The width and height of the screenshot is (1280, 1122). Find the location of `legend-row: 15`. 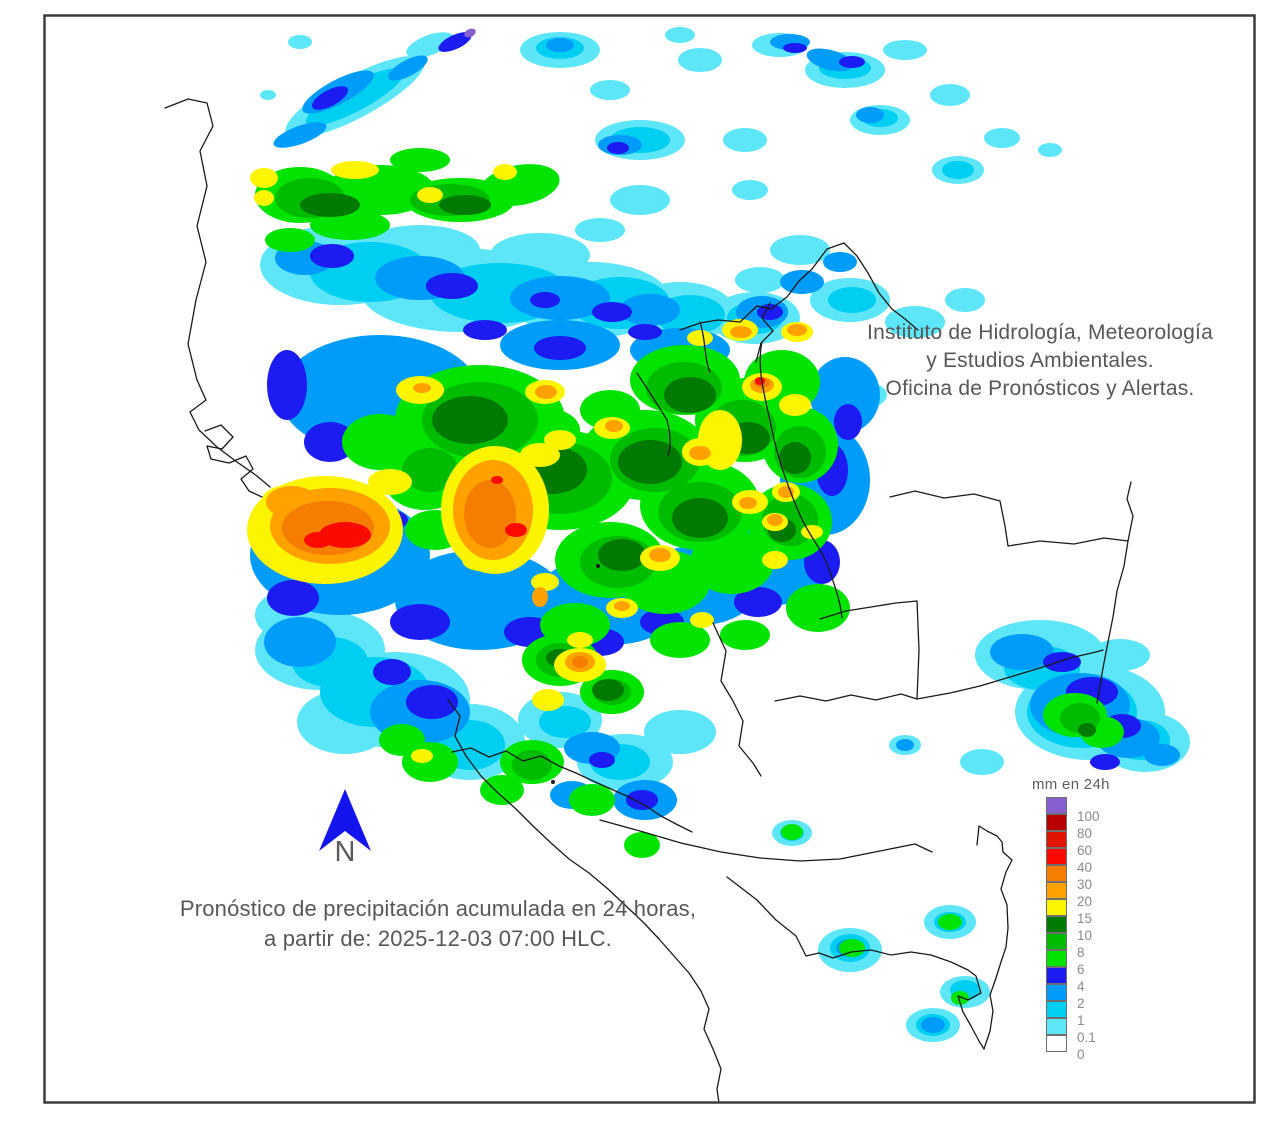

legend-row: 15 is located at coordinates (1069, 912).